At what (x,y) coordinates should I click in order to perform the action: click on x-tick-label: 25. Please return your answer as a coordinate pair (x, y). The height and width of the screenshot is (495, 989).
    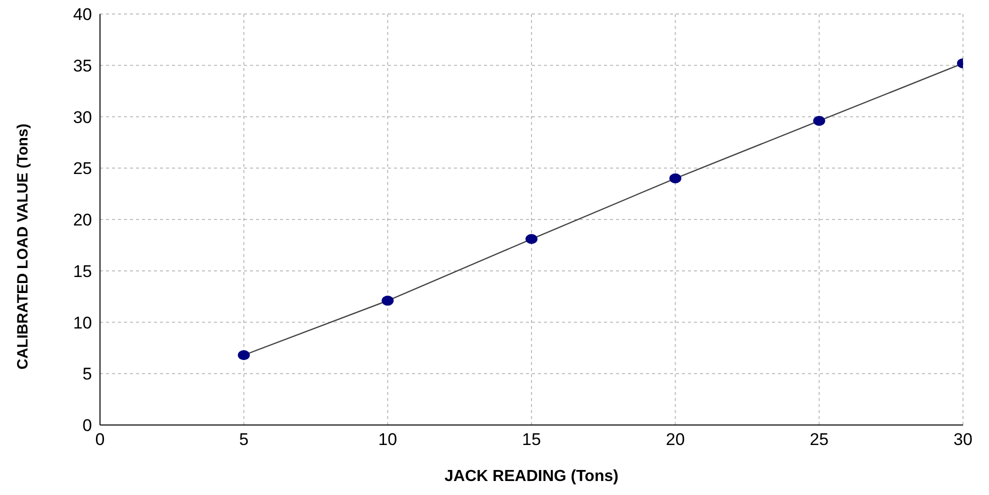
    Looking at the image, I should click on (819, 440).